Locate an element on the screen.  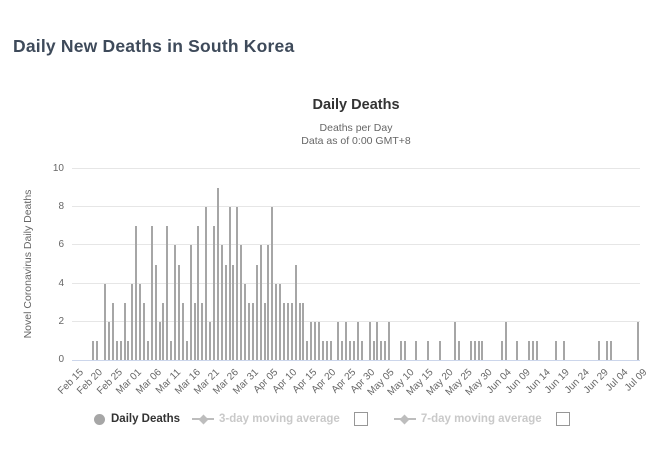
checkbox-3day-average is located at coordinates (360, 419).